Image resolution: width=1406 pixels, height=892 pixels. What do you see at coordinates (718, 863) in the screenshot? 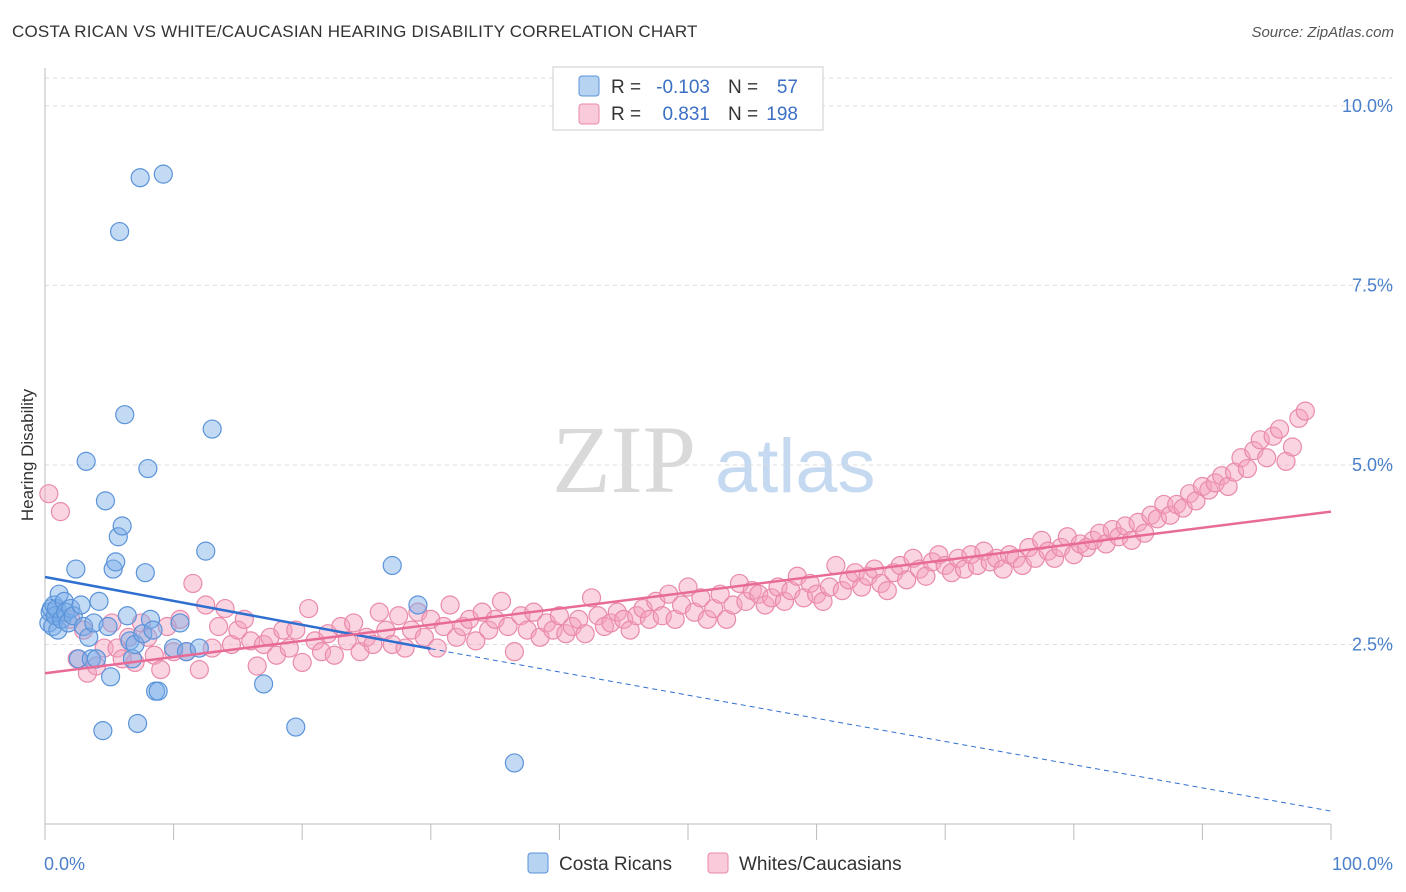
I see `legend-swatch-whites` at bounding box center [718, 863].